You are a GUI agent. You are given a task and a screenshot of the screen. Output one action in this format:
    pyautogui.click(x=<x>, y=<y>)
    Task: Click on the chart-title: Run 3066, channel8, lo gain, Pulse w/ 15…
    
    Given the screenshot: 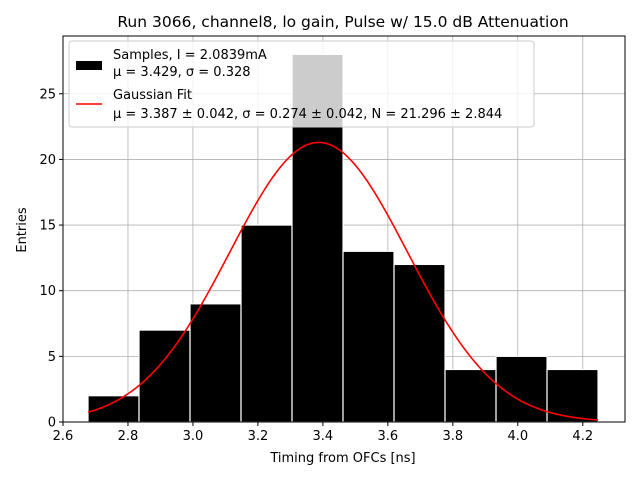 What is the action you would take?
    pyautogui.click(x=342, y=22)
    